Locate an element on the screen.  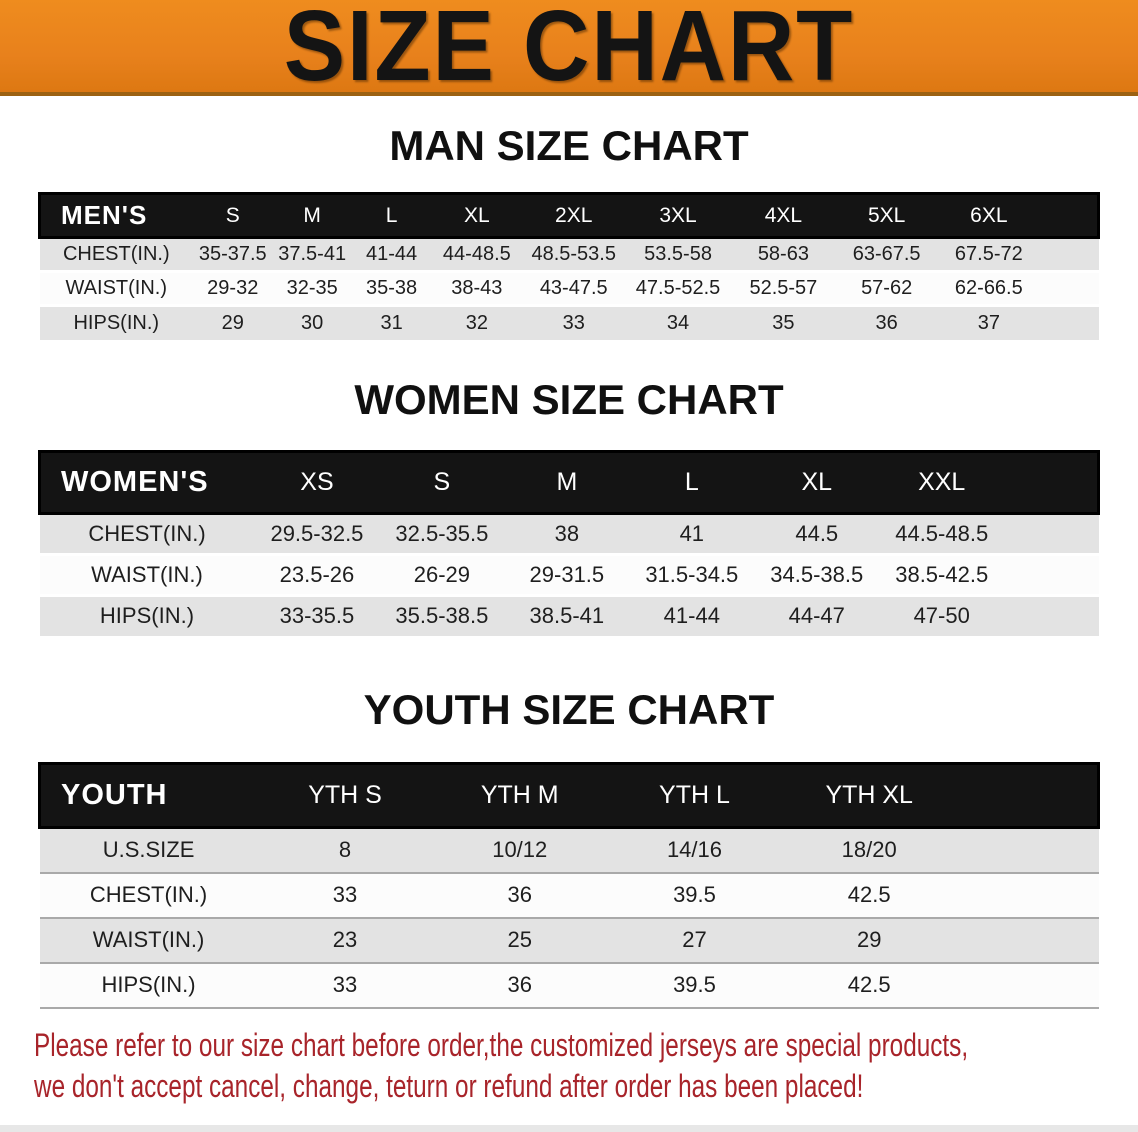
size-value-cell: 35.5-38.5 is located at coordinates (442, 616).